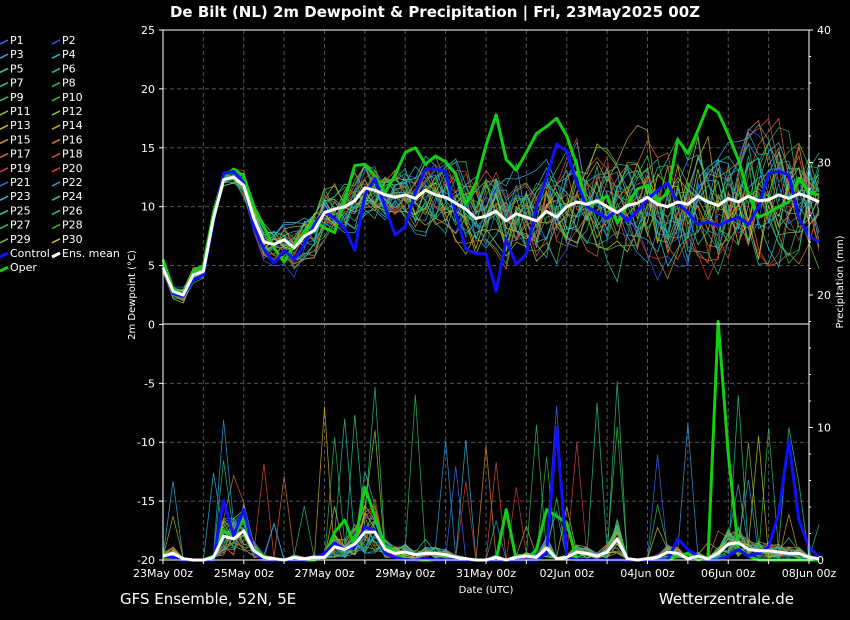  What do you see at coordinates (840, 281) in the screenshot?
I see `y-axis-right-label: Precipitation (mm)` at bounding box center [840, 281].